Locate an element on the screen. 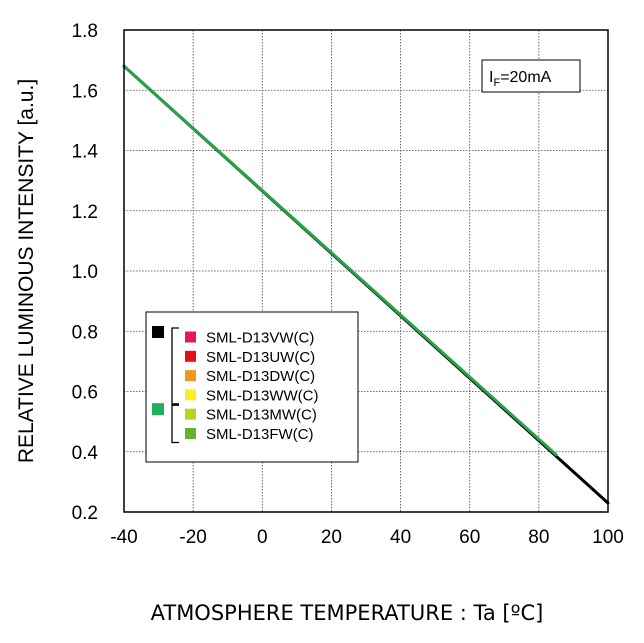  y-tick-label: 0.6 is located at coordinates (85, 393).